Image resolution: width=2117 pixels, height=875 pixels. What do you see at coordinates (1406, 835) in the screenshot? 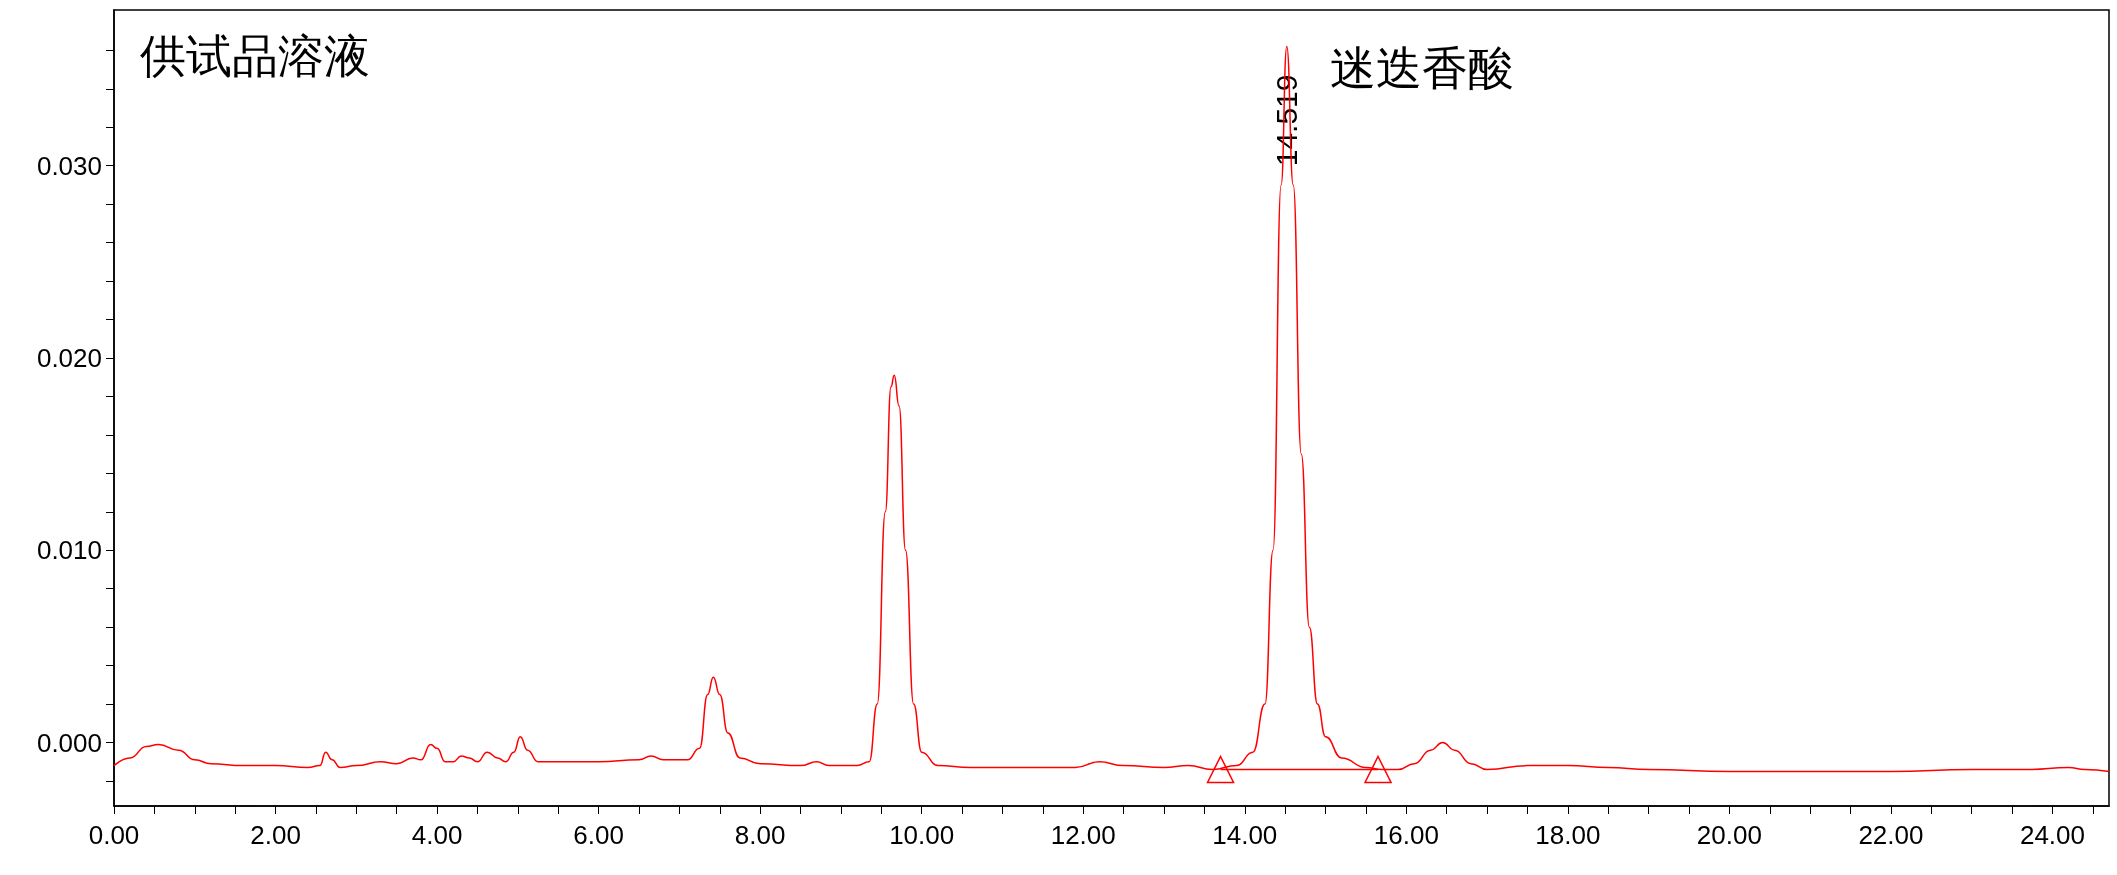
I see `x-tick-label: 16.00` at bounding box center [1406, 835].